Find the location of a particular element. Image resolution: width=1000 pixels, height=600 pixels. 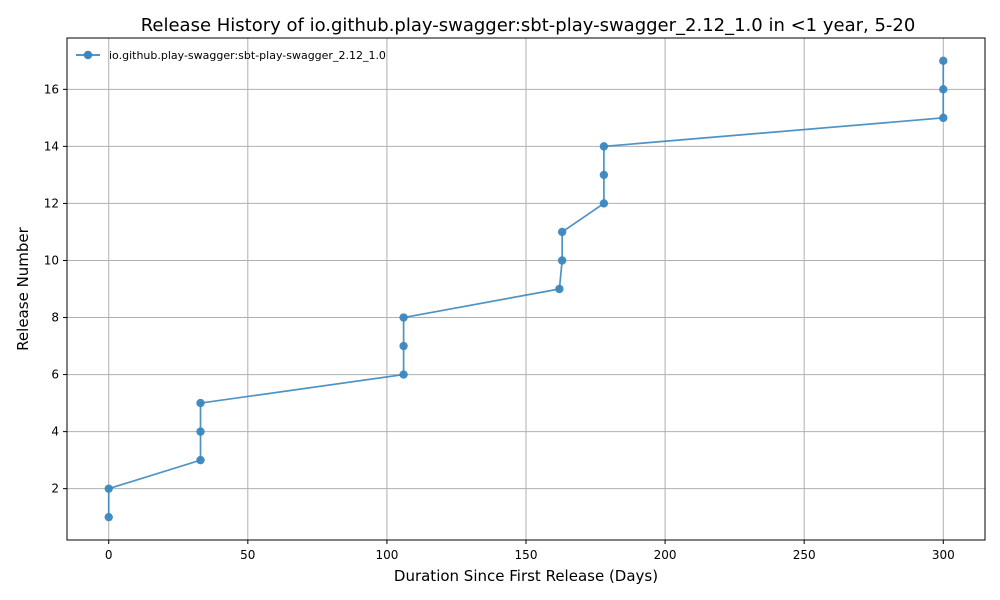

y-tick-label: 2 is located at coordinates (55, 489).